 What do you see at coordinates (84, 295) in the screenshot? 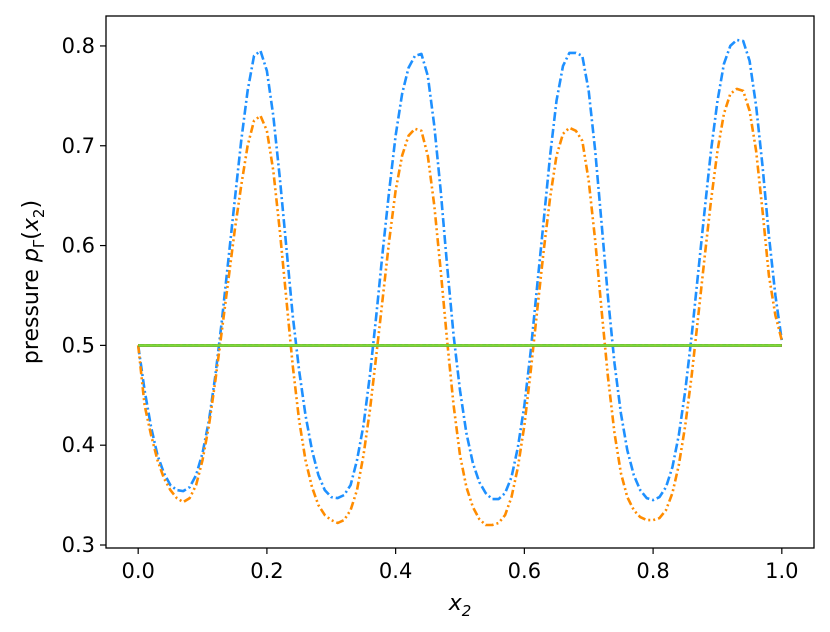
I see `y-axis-ticks: 0.3 0.4 0.5 0.6 0.7 0.8` at bounding box center [84, 295].